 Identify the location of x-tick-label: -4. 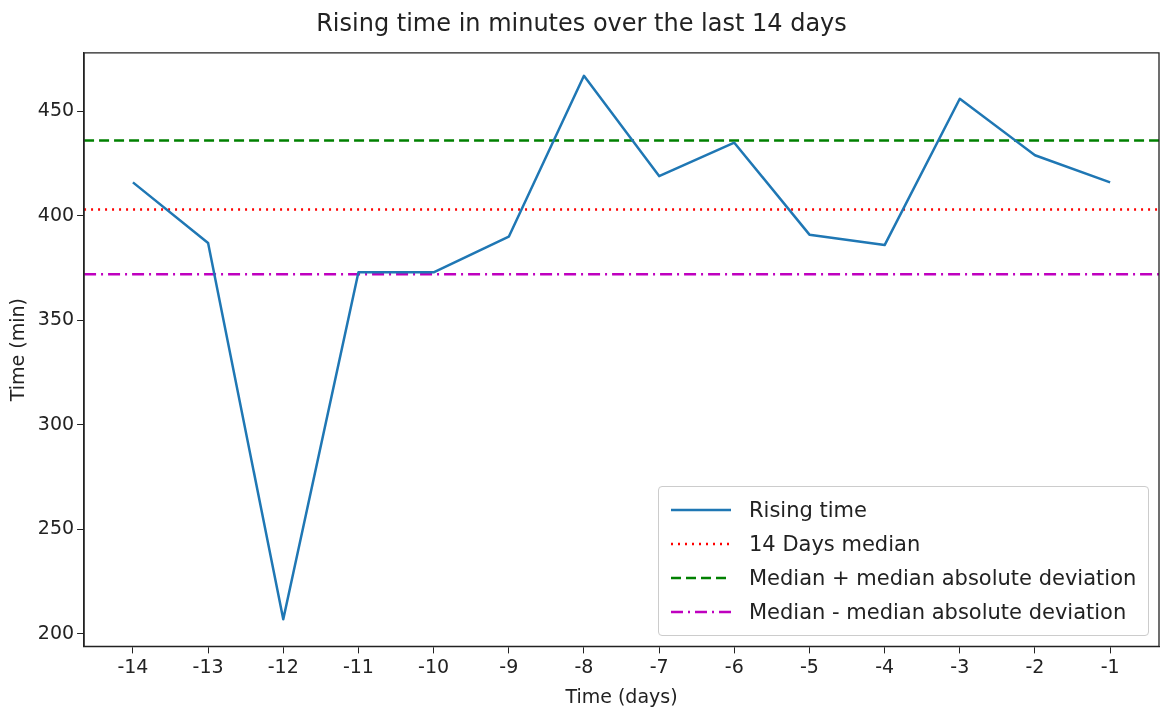
(885, 665).